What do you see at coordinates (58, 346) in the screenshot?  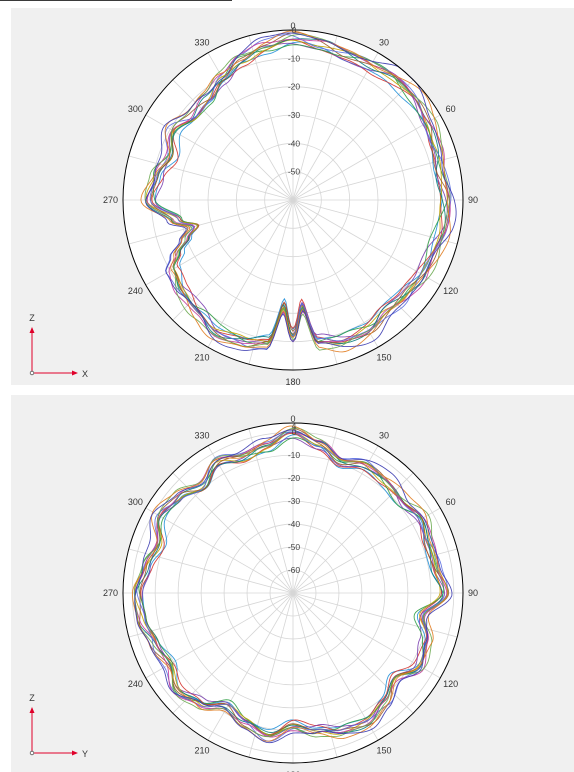 I see `axis-orientation-indicator: ZX` at bounding box center [58, 346].